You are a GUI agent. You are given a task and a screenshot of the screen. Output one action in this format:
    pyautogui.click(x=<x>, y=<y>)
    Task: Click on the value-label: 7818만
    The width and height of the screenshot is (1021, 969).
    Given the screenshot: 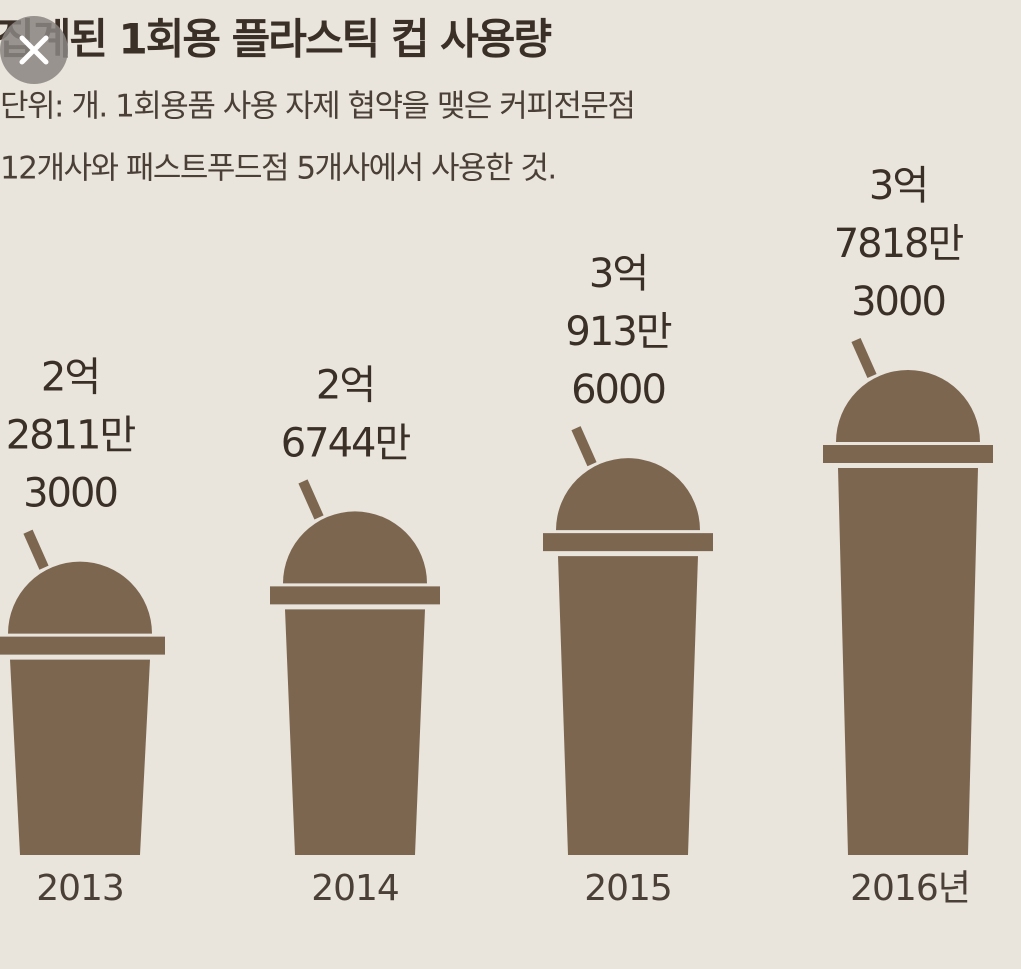 What is the action you would take?
    pyautogui.click(x=899, y=244)
    